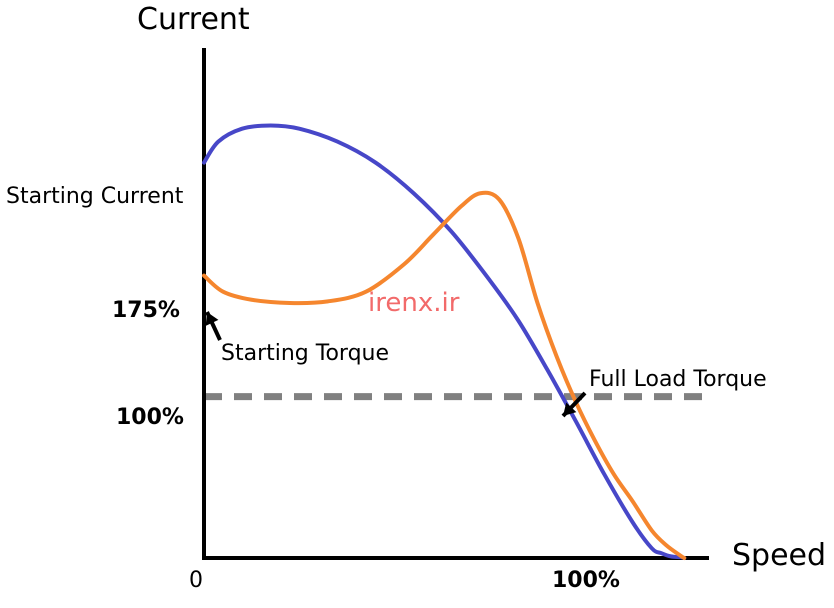  What do you see at coordinates (196, 580) in the screenshot?
I see `x-tick-label-0: 0` at bounding box center [196, 580].